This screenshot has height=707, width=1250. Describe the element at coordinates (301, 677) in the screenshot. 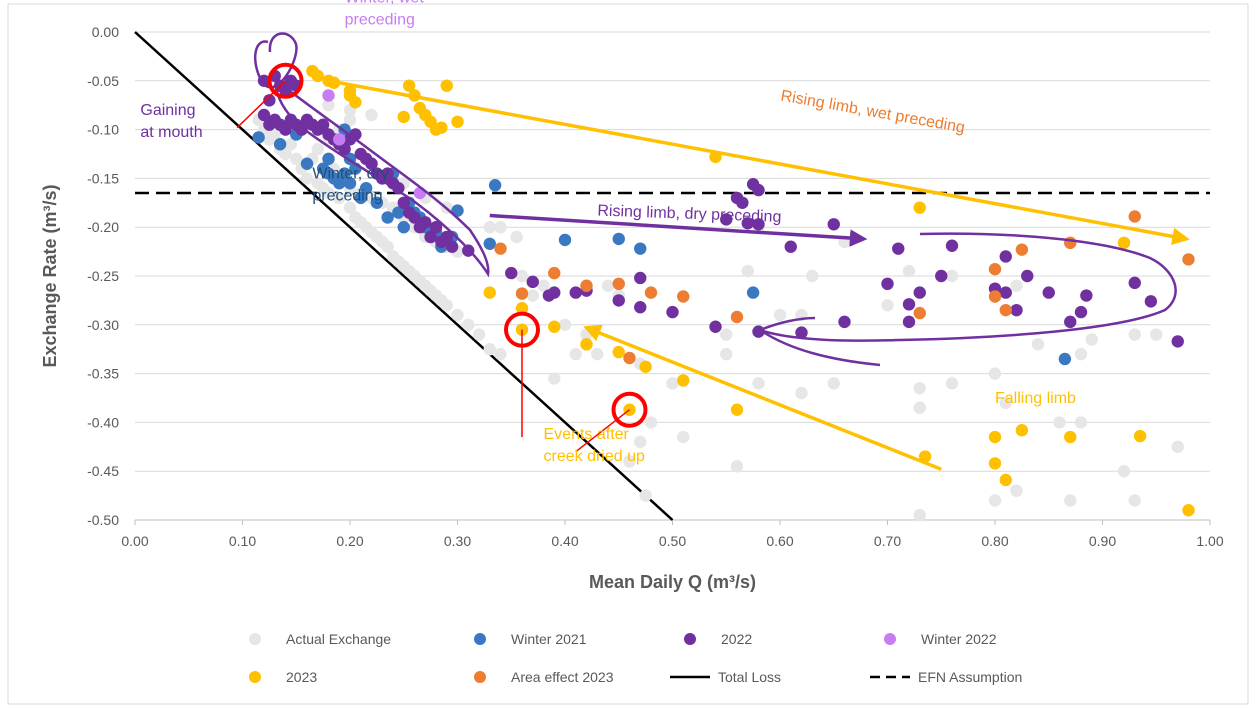

I see `legend-label: 2023` at that location.